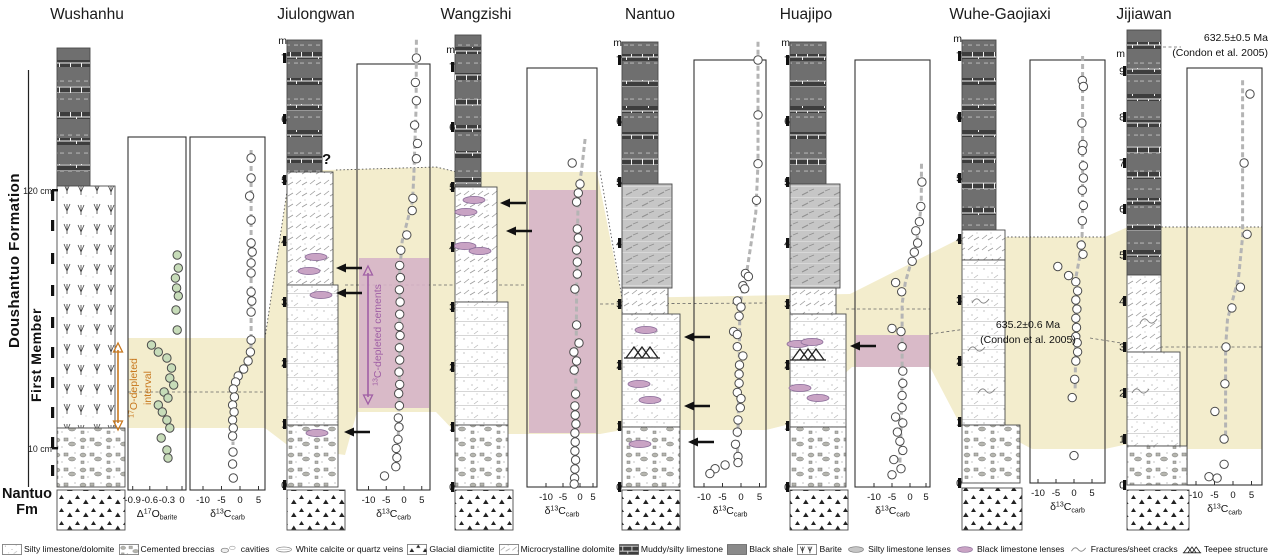 The image size is (1270, 560). Describe the element at coordinates (580, 312) in the screenshot. I see `d13c-trend-line` at that location.